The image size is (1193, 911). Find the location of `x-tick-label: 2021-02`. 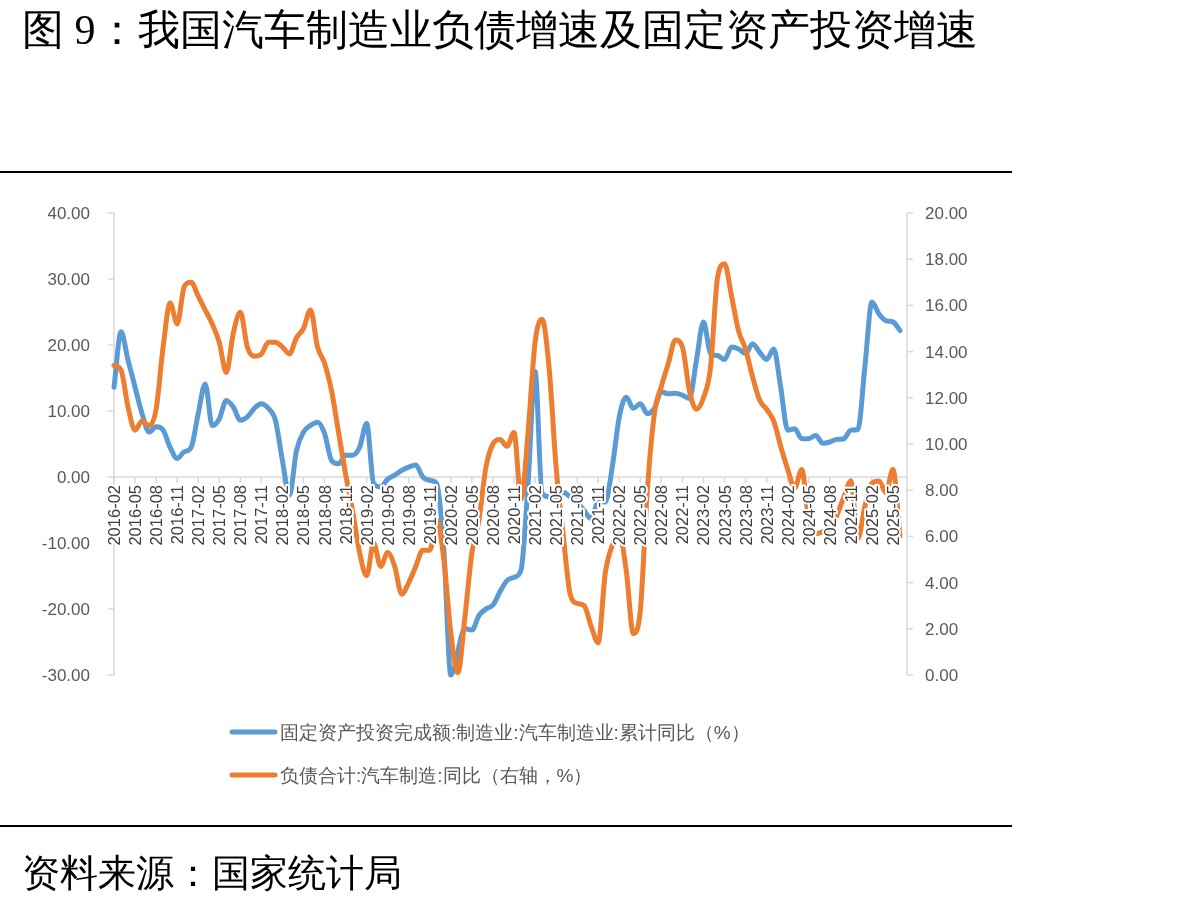

x-tick-label: 2021-02 is located at coordinates (535, 515).